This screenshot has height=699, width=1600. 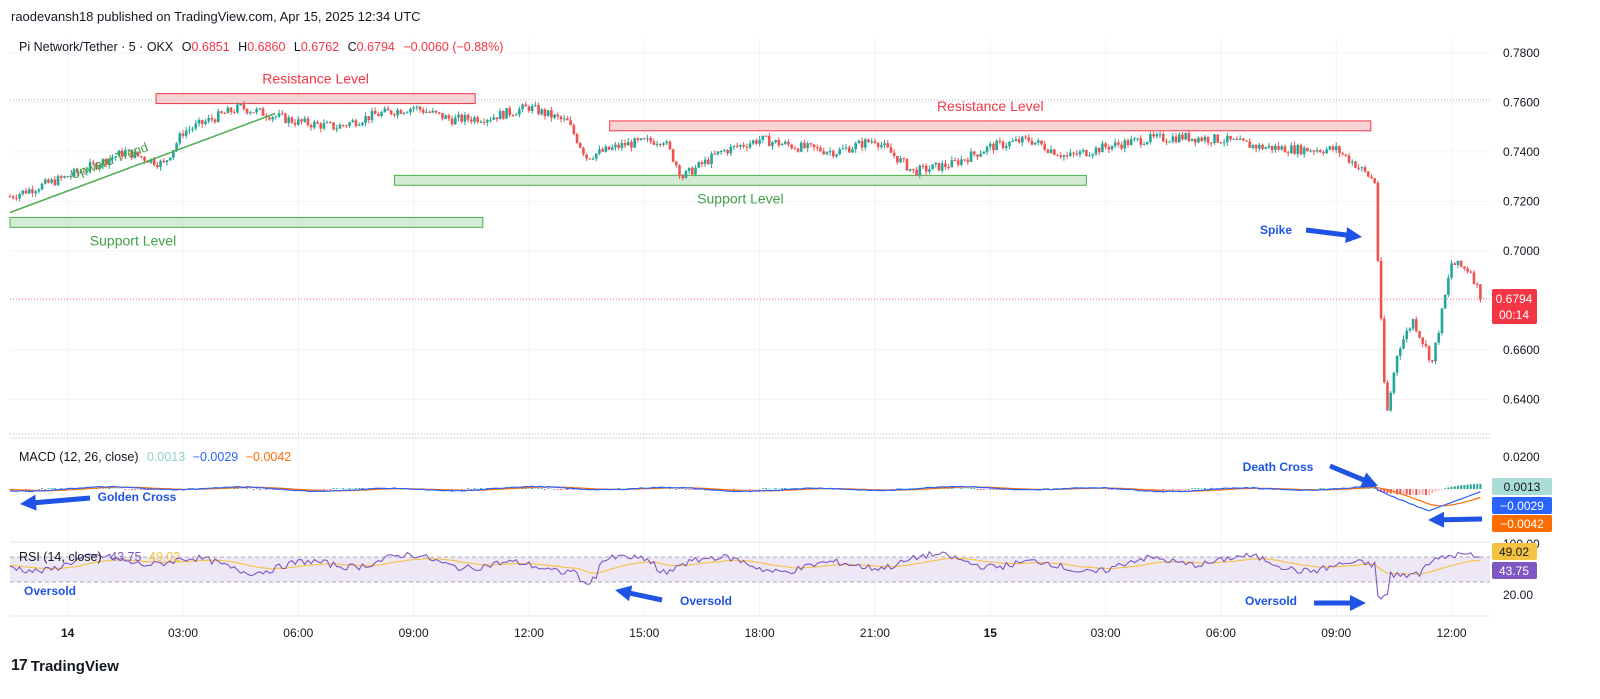 I want to click on open-label: O, so click(x=187, y=47).